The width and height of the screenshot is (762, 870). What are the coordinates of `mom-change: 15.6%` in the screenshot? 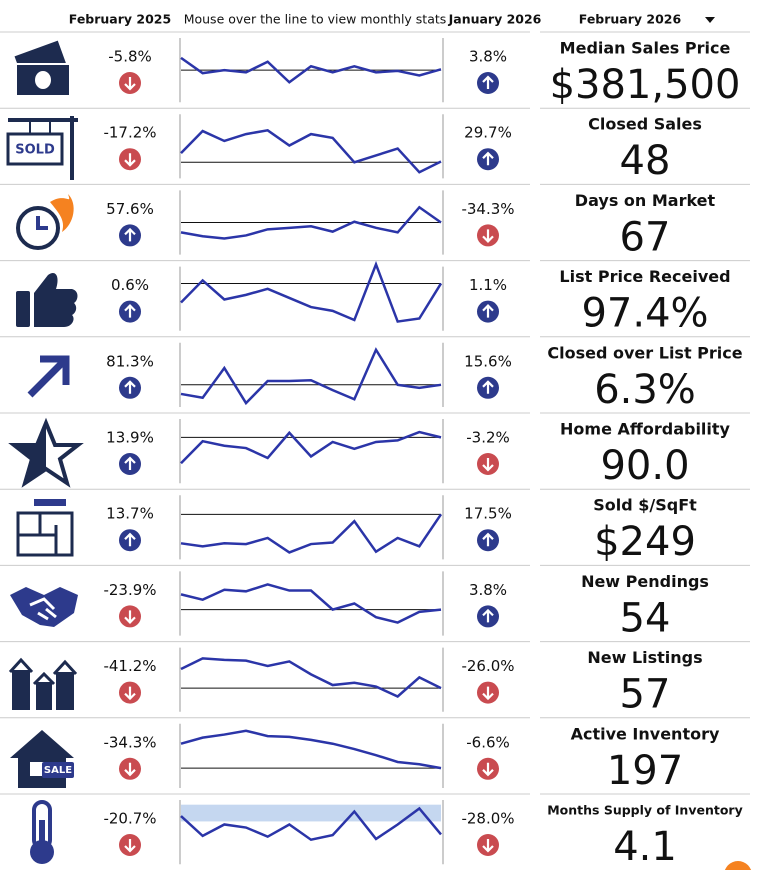 It's located at (488, 361).